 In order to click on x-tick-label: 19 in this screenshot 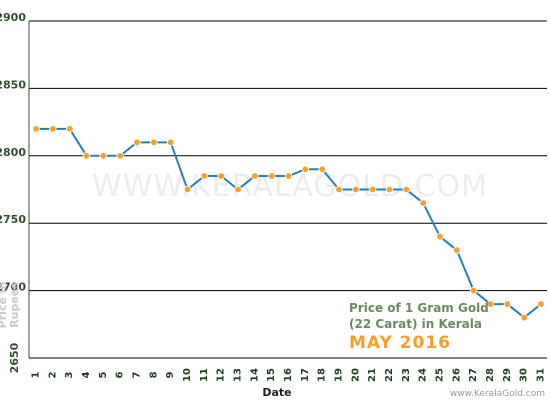, I will do `click(339, 375)`.